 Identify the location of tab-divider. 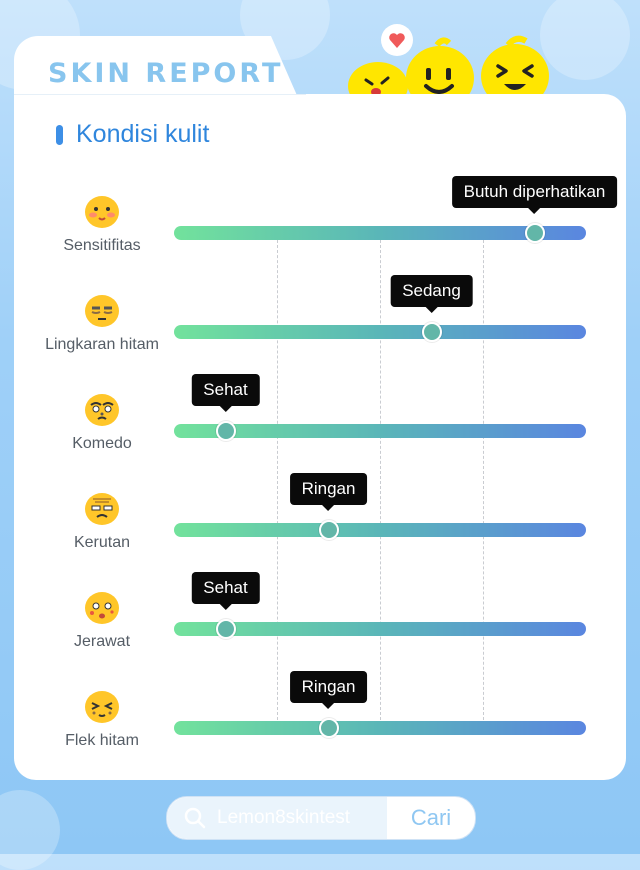
(160, 94).